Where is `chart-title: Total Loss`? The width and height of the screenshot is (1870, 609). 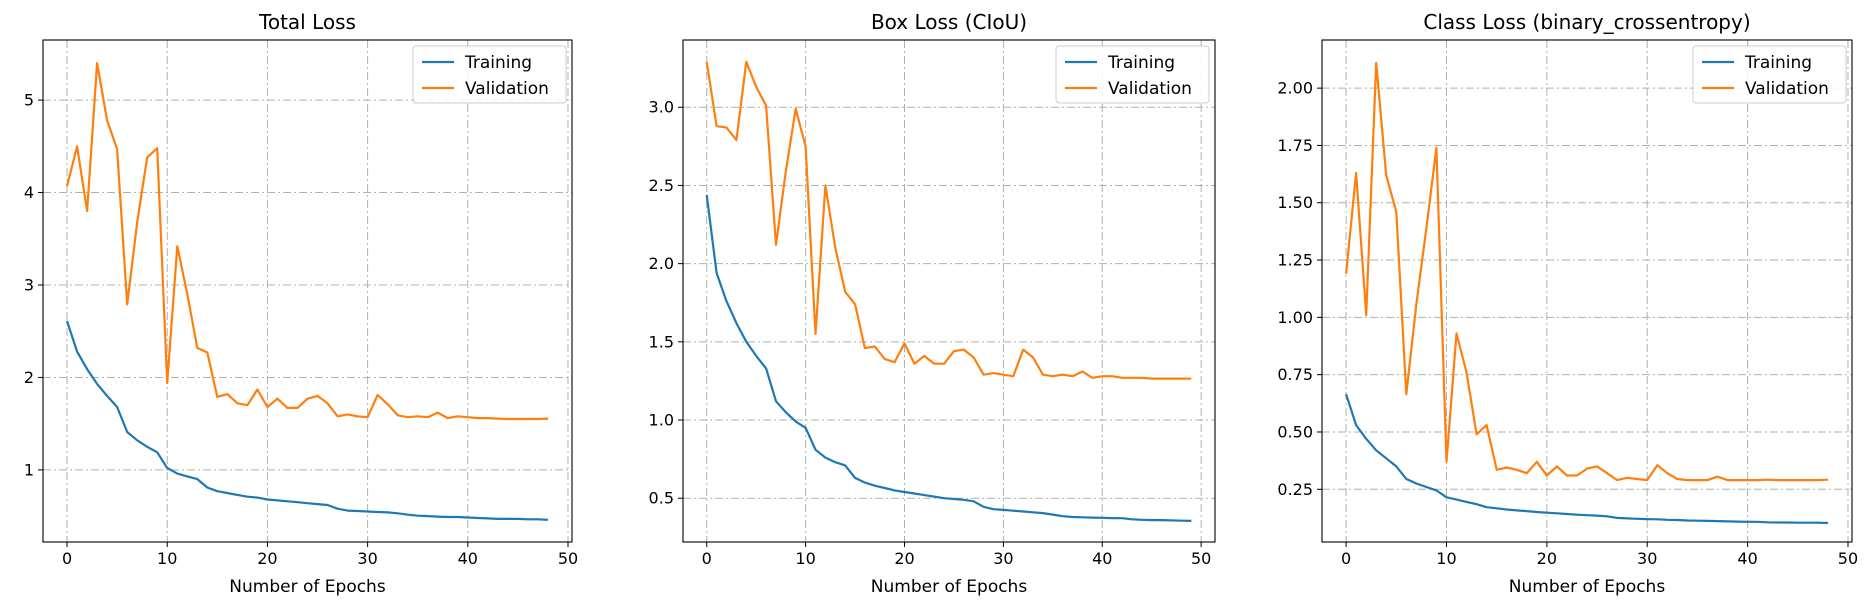 chart-title: Total Loss is located at coordinates (307, 22).